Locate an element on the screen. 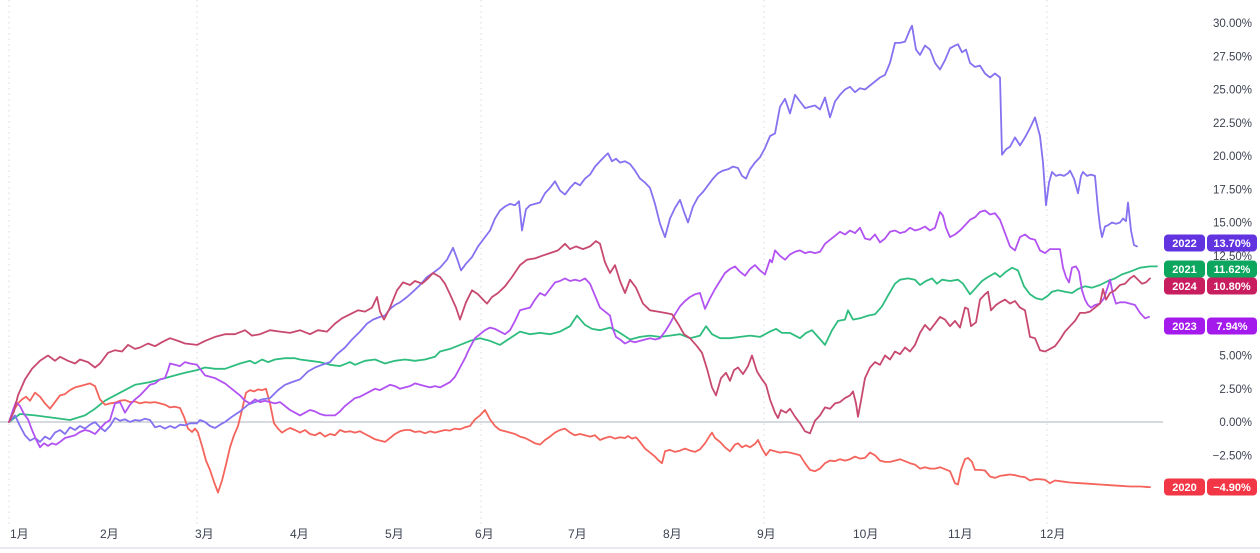 The image size is (1260, 553). value-badge-label: 7.94% is located at coordinates (1231, 327).